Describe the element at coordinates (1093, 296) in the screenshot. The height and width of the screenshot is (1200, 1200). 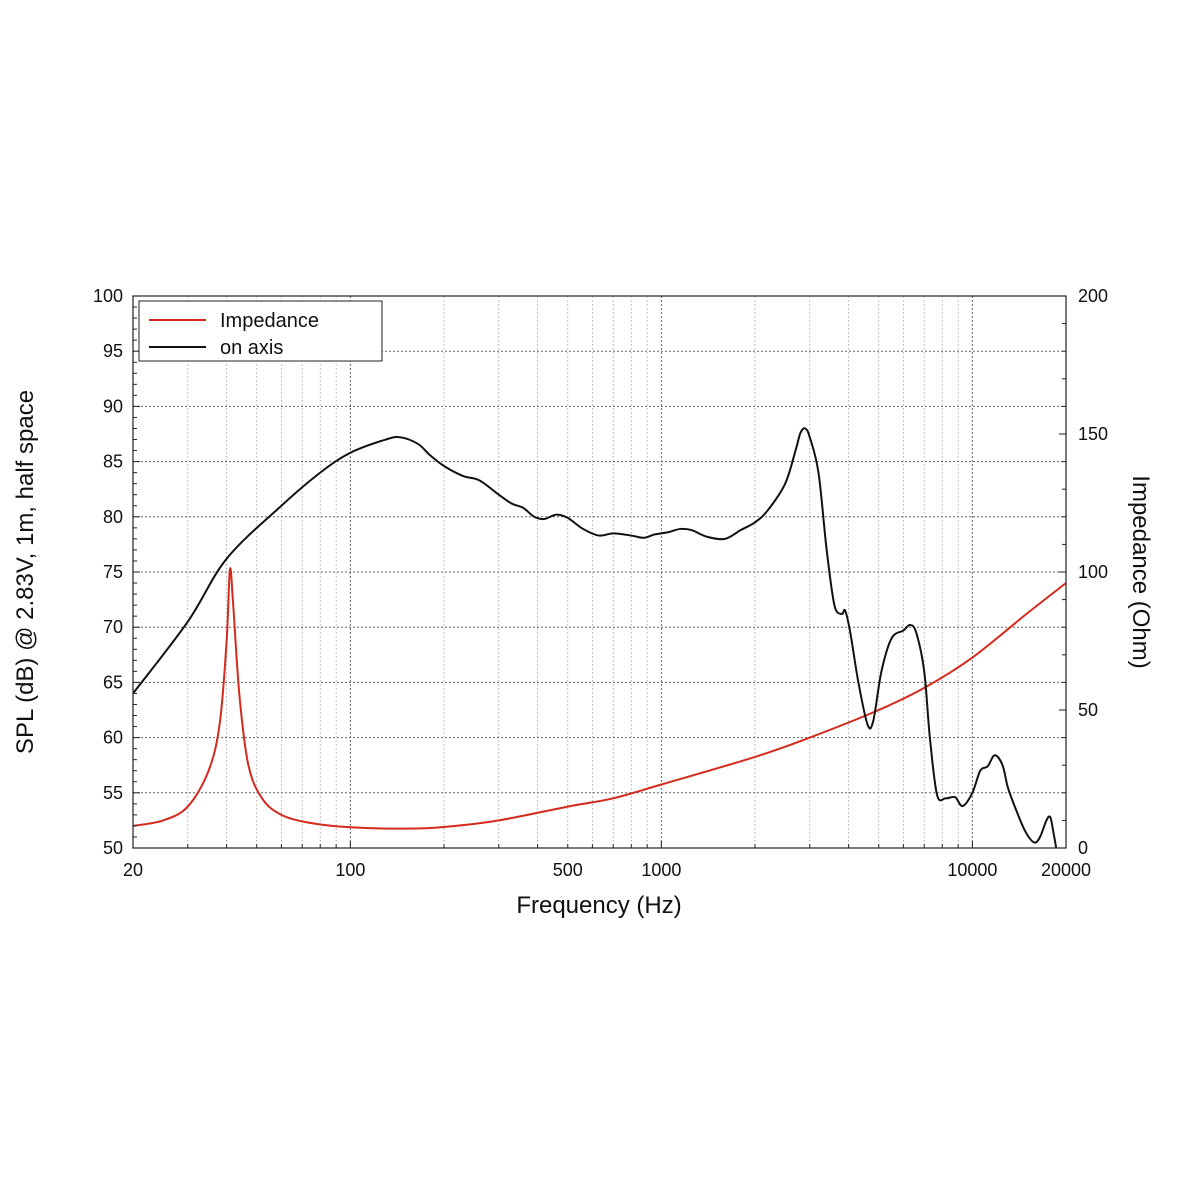
I see `y-right-tick-label: 200` at that location.